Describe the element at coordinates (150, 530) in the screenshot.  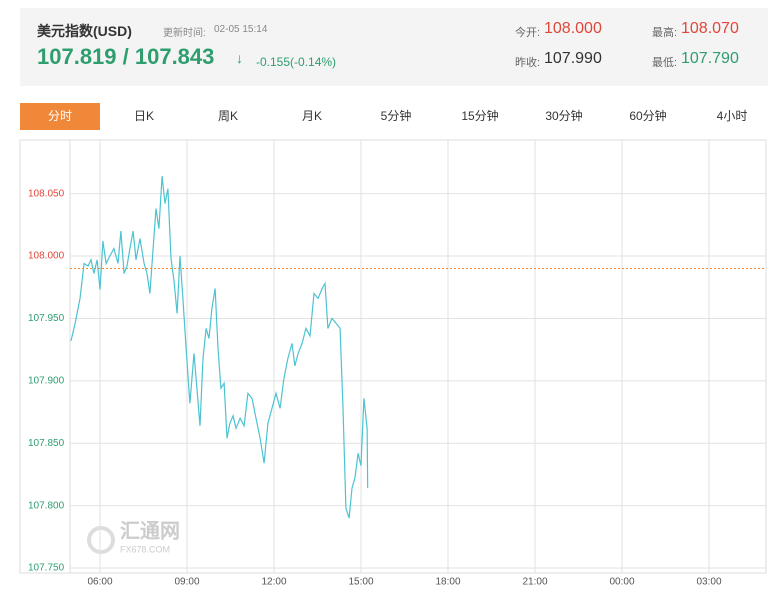
I see `watermark-name: 汇通网` at that location.